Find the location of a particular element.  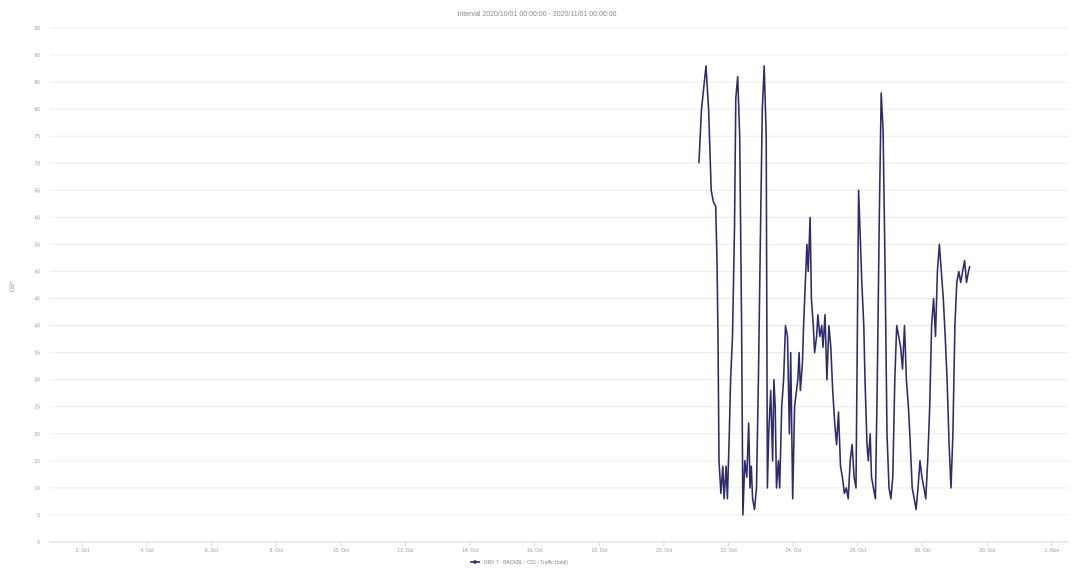

x-tick-label: 2. Oct is located at coordinates (83, 551).